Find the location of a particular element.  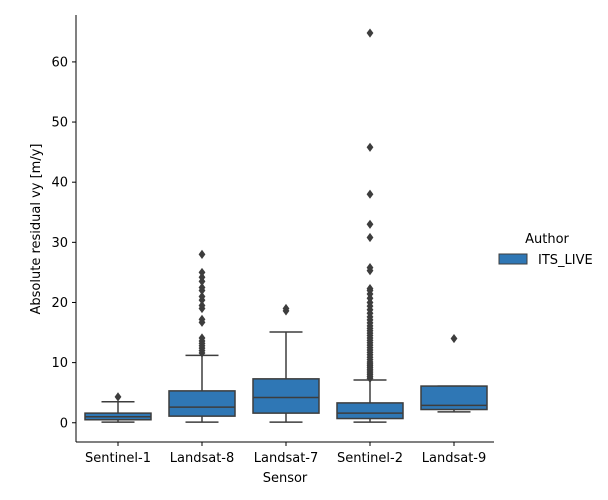

x-tick-label: Sentinel-2 is located at coordinates (370, 458).